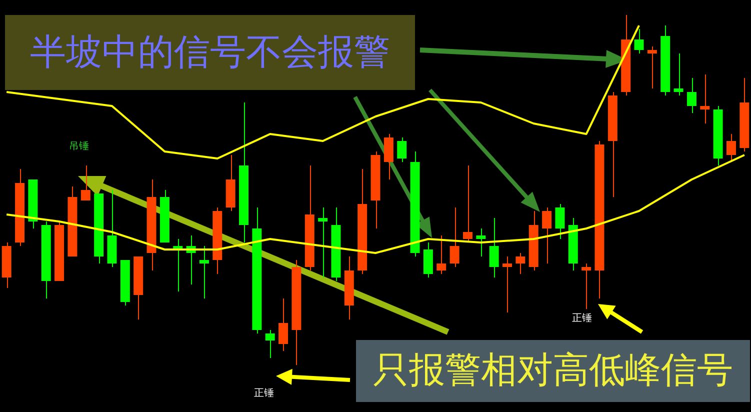 The image size is (751, 412). Describe the element at coordinates (553, 371) in the screenshot. I see `annotation: 只报警相对高低峰信号` at that location.